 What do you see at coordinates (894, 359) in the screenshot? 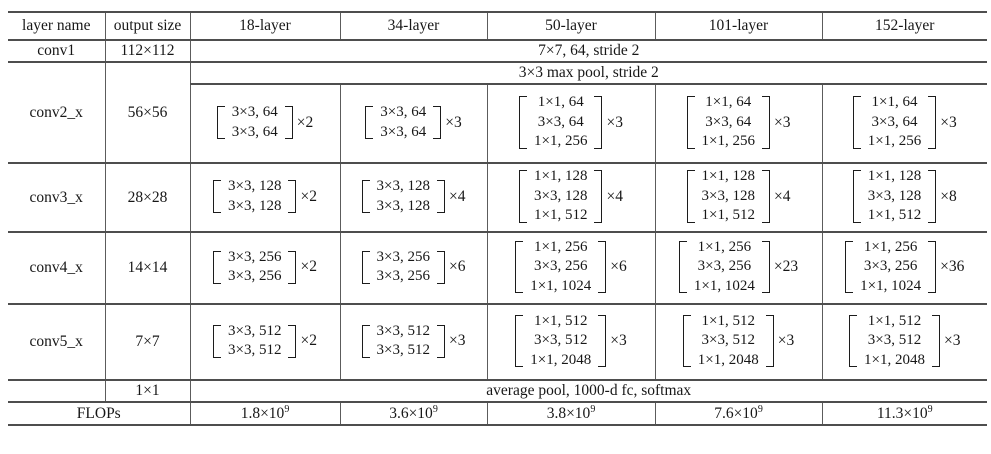
I see `conv-spec-line: 1×1, 2048` at bounding box center [894, 359].